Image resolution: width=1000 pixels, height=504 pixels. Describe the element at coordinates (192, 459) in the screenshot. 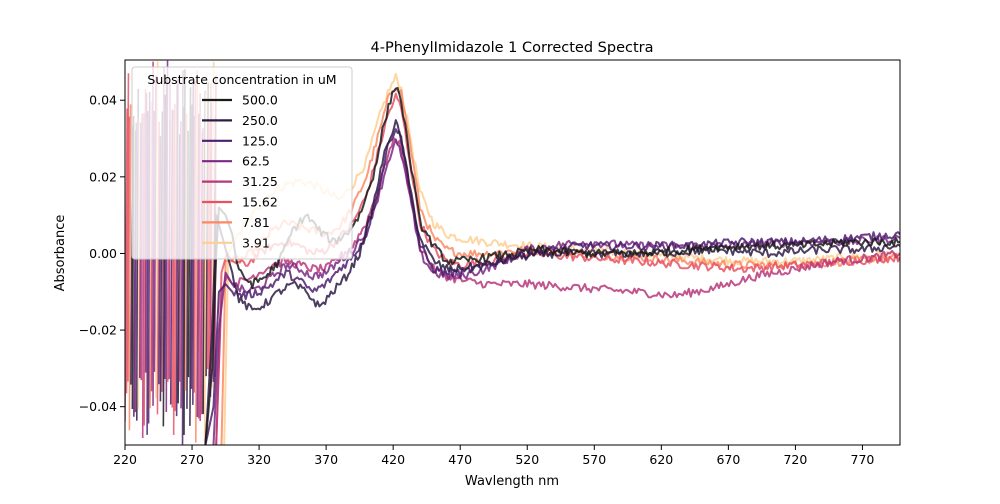

I see `x-tick-label: 270` at that location.